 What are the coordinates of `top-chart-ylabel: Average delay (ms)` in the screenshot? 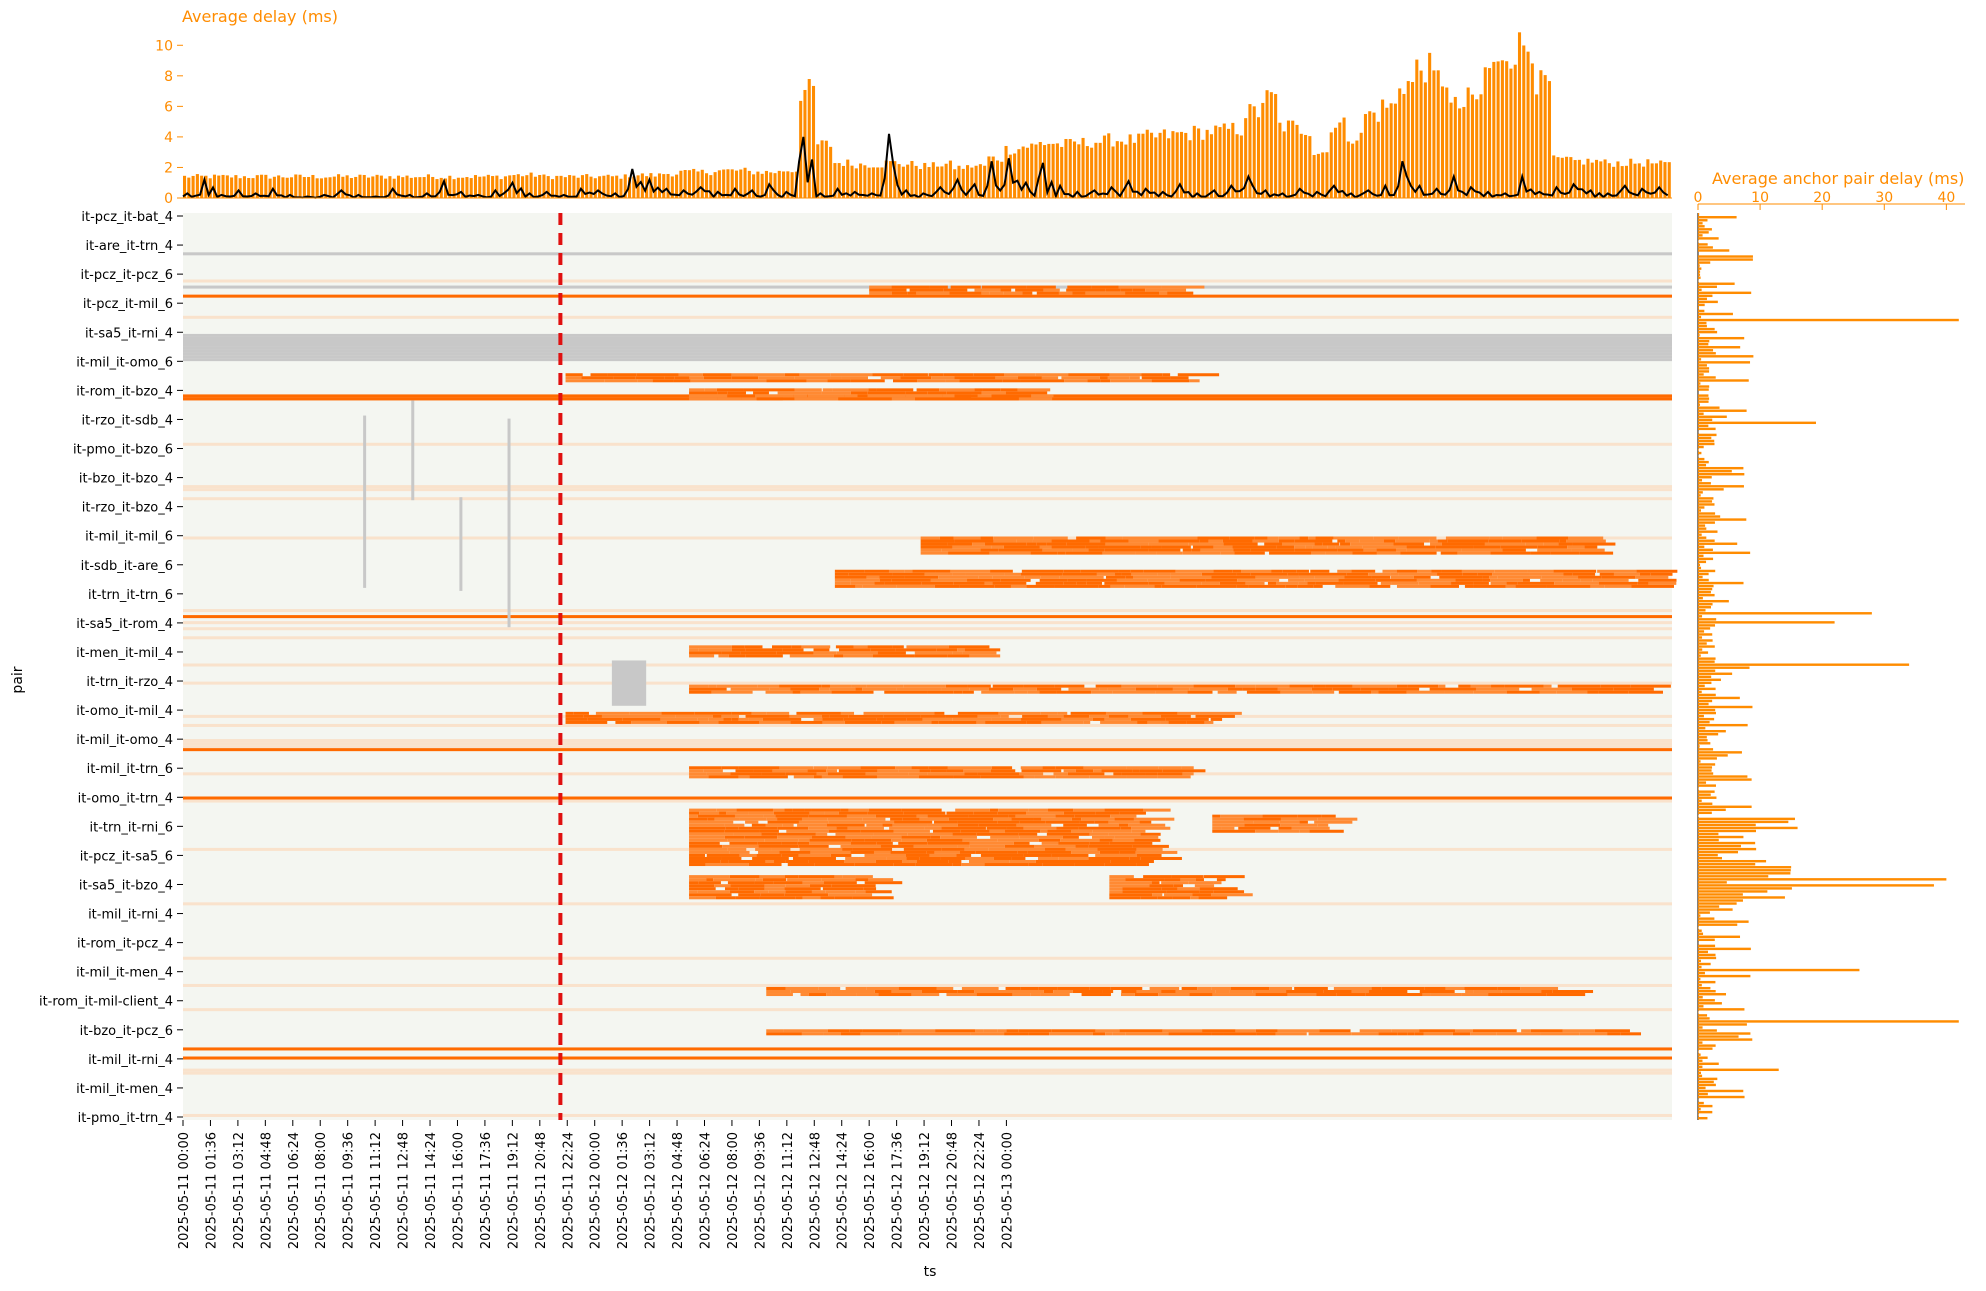 It's located at (260, 16).